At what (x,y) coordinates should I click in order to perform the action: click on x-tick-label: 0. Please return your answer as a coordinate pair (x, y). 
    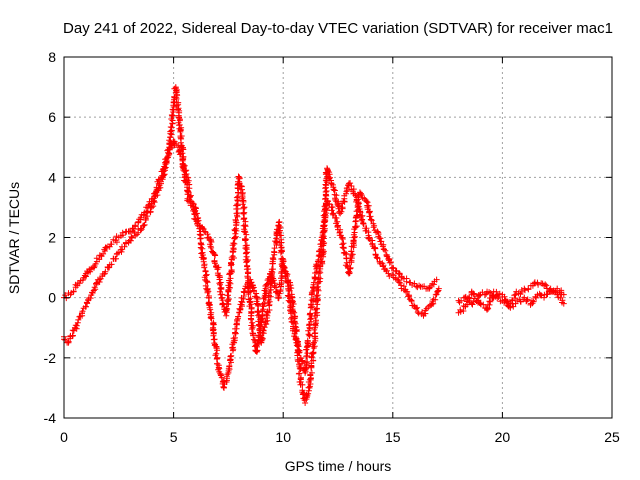
    Looking at the image, I should click on (64, 437).